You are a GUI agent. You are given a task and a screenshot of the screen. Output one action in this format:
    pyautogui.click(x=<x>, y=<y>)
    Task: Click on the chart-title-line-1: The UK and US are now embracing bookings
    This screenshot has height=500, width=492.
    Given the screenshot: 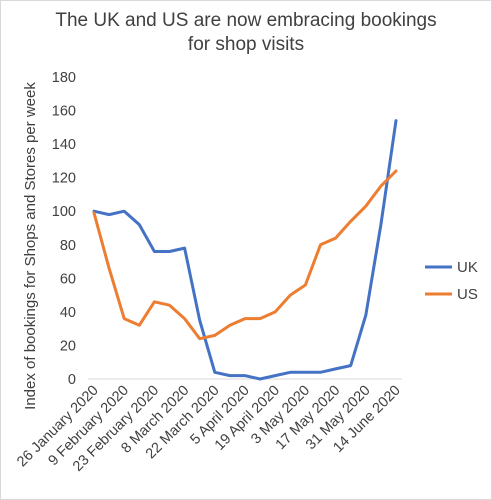 What is the action you would take?
    pyautogui.click(x=246, y=20)
    